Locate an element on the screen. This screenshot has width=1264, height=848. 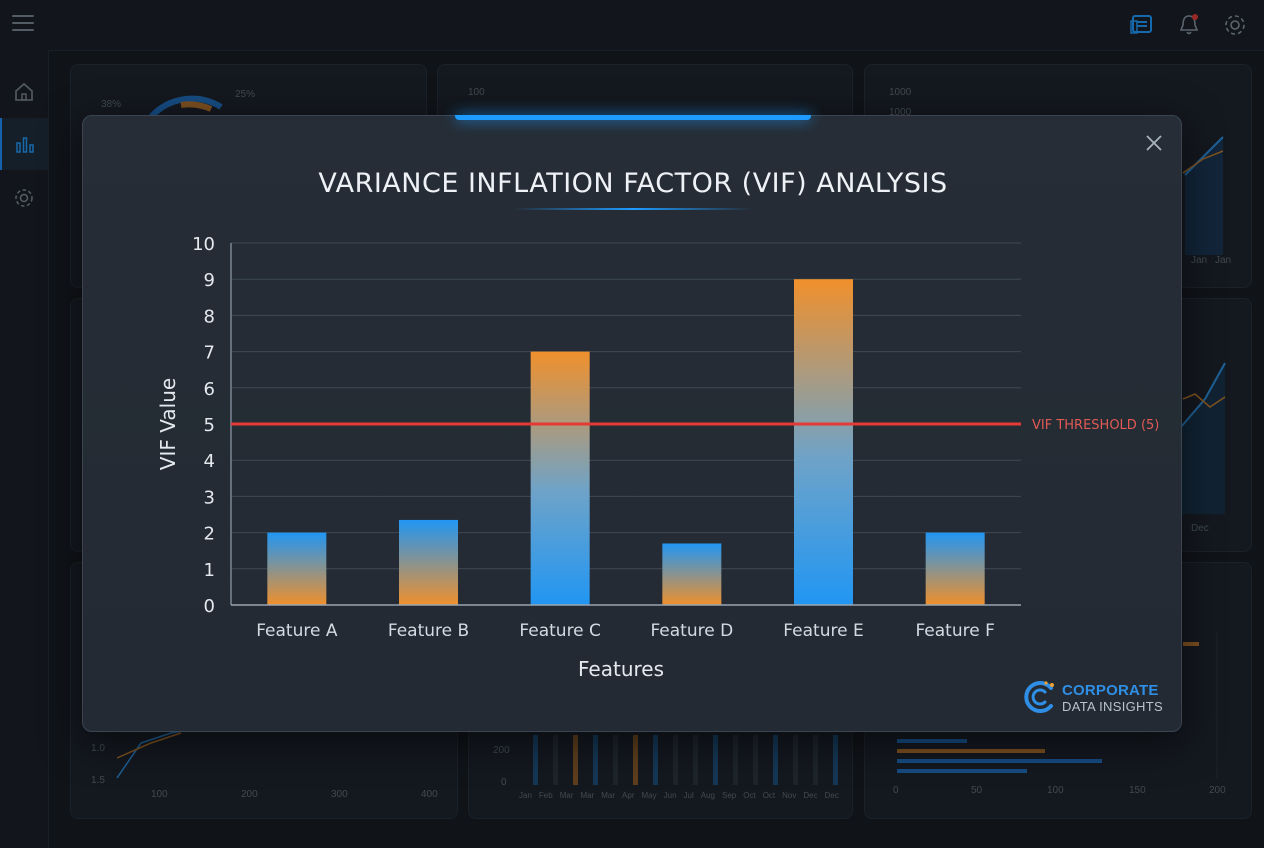
home-icon is located at coordinates (24, 91).